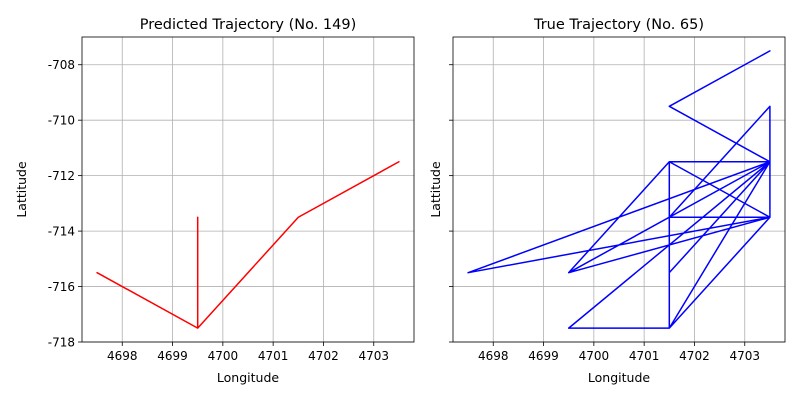  I want to click on y-tick-label: -710, so click(61, 120).